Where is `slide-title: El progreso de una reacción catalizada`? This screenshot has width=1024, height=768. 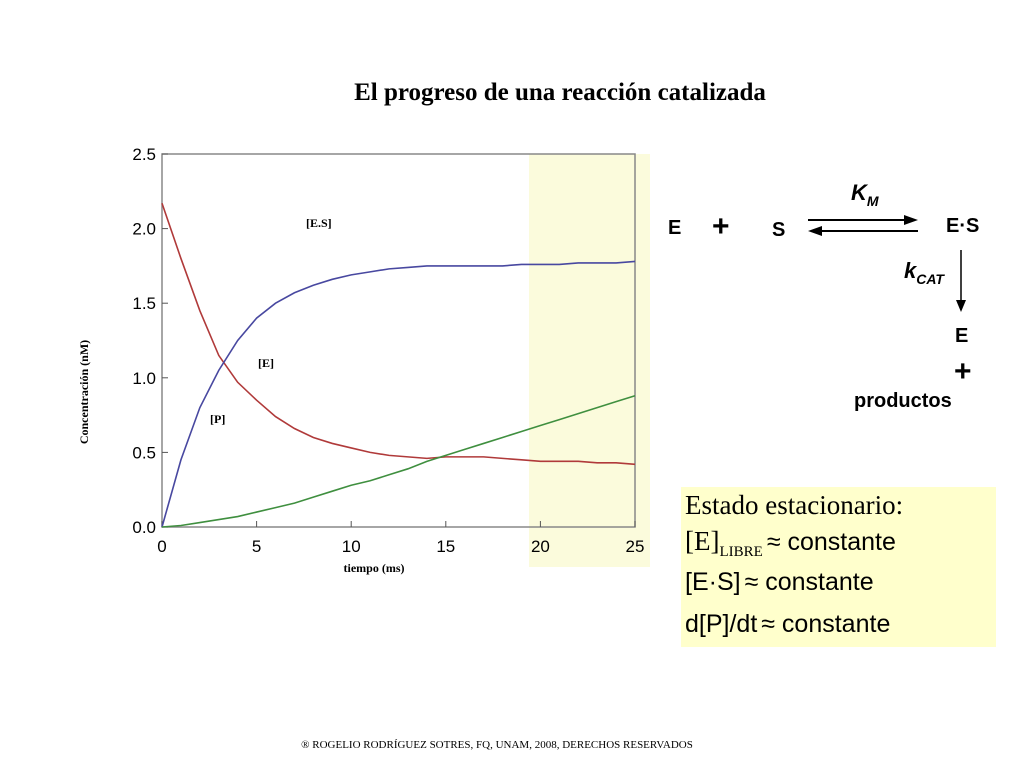 slide-title: El progreso de una reacción catalizada is located at coordinates (560, 92).